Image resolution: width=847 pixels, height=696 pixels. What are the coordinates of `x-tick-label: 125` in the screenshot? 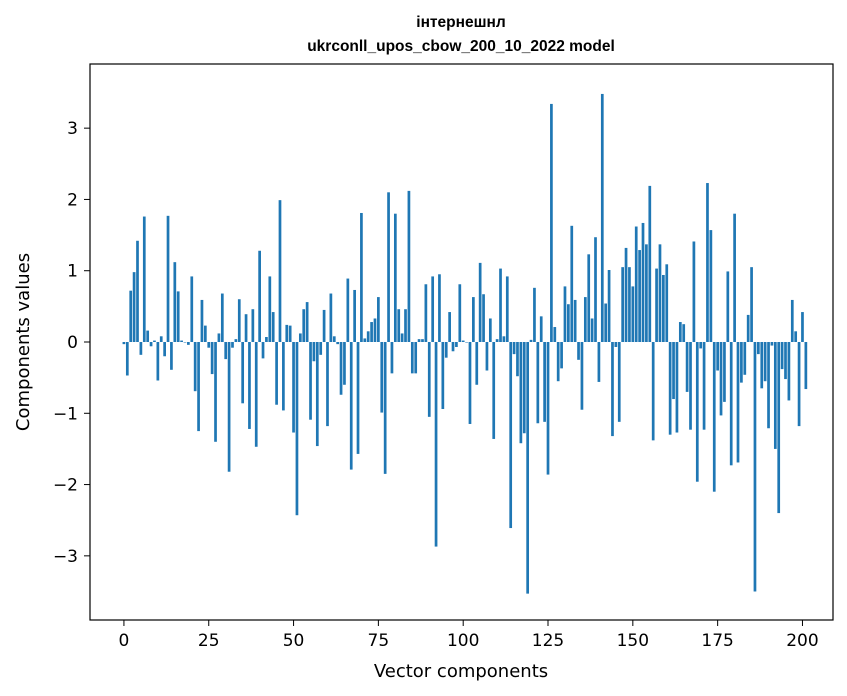 It's located at (548, 641).